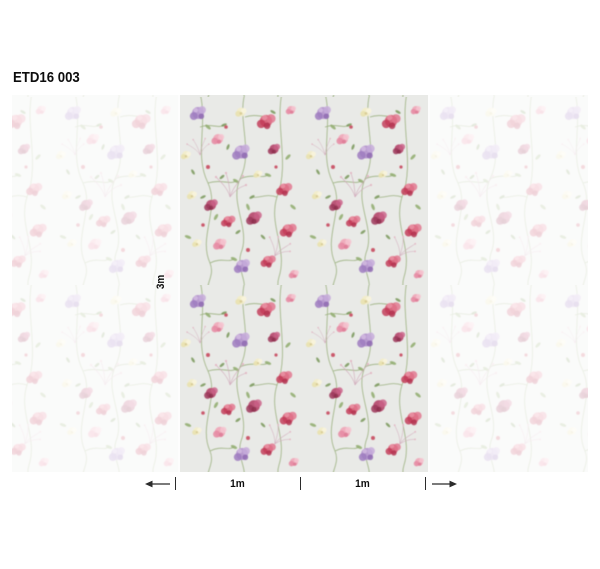  Describe the element at coordinates (444, 484) in the screenshot. I see `arrow-right-icon` at that location.